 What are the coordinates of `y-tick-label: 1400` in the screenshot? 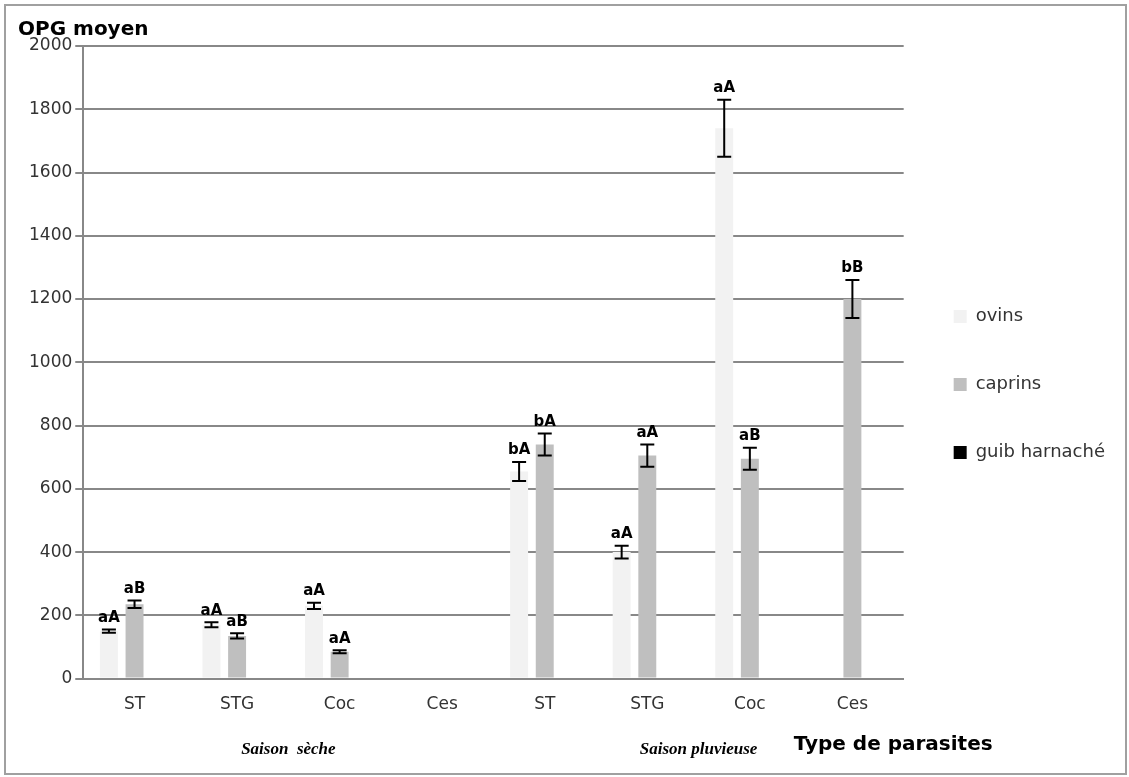 It's located at (51, 234).